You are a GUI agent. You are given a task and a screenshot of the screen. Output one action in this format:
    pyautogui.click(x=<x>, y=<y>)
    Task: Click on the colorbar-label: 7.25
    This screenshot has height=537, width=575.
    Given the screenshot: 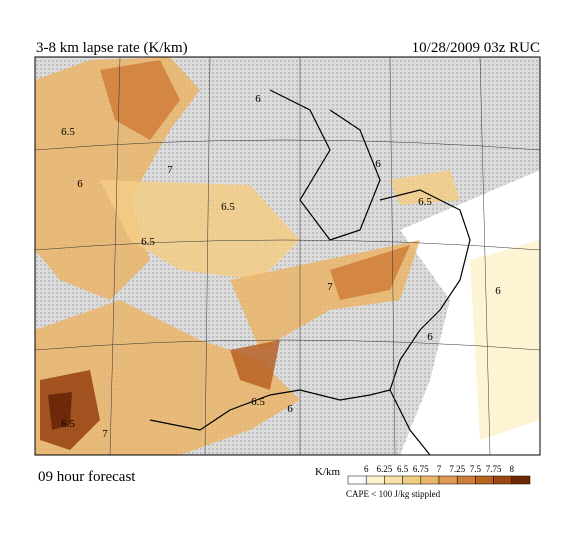 What is the action you would take?
    pyautogui.click(x=457, y=469)
    